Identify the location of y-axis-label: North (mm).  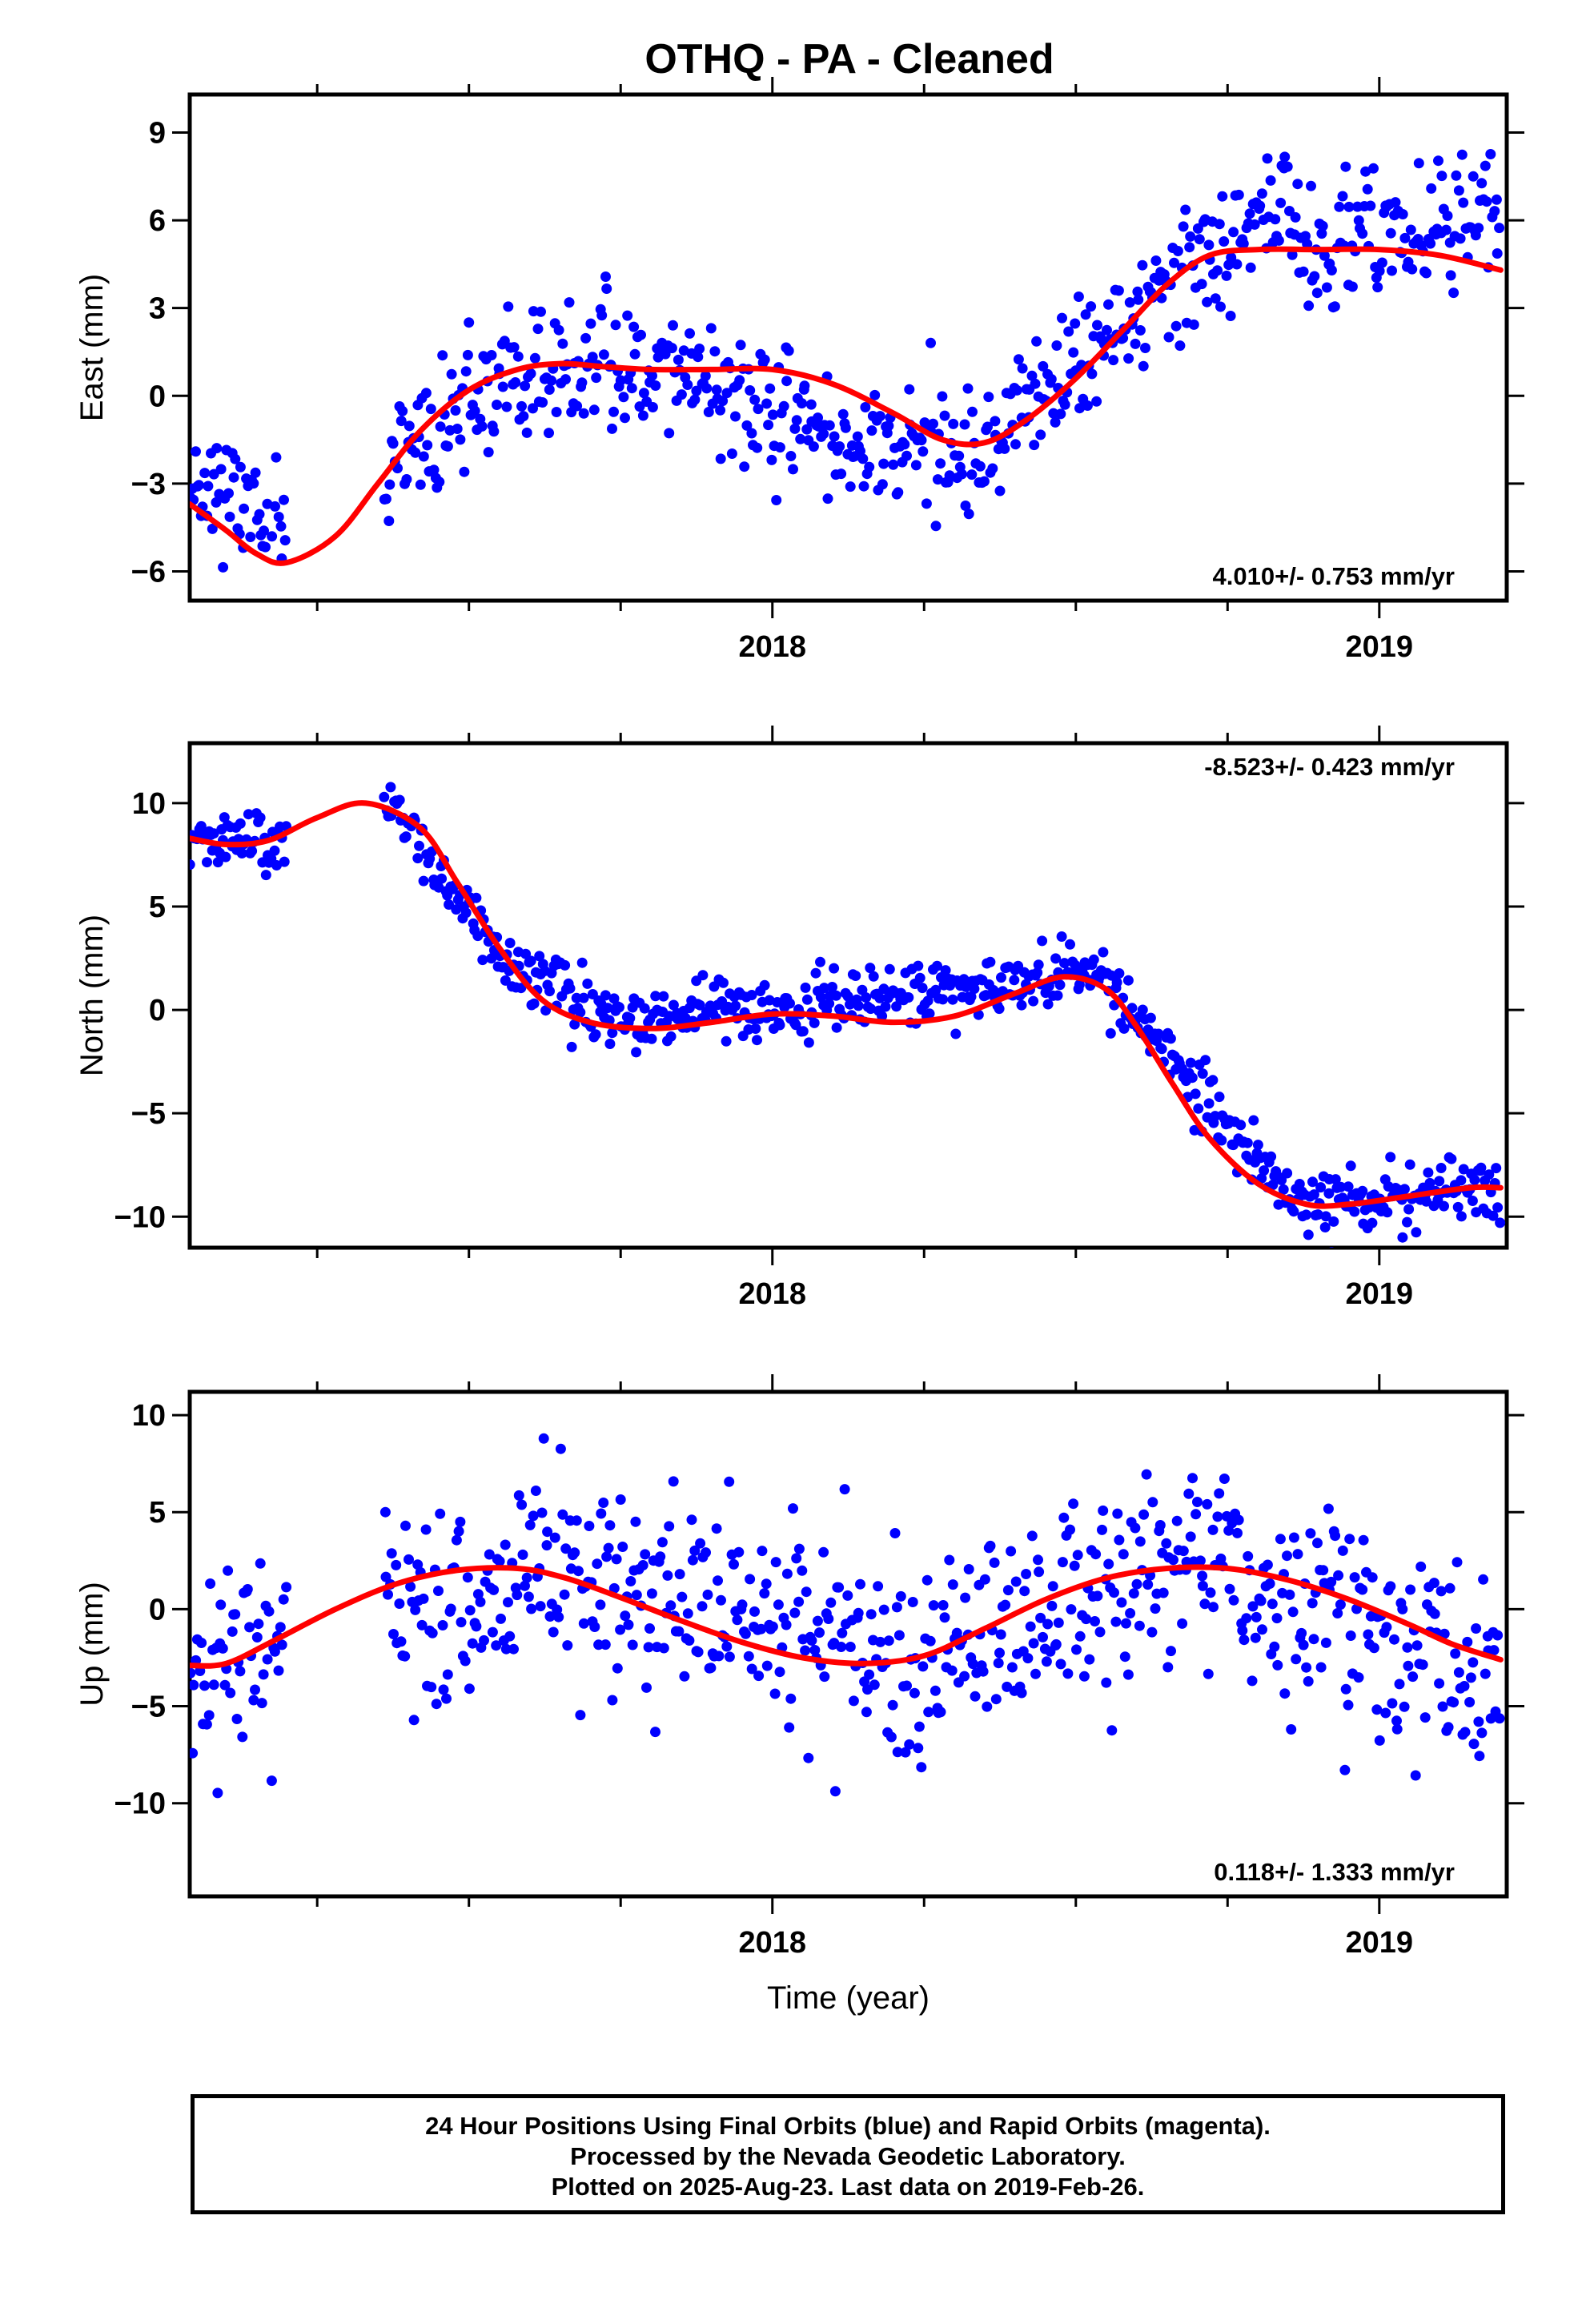
(92, 995).